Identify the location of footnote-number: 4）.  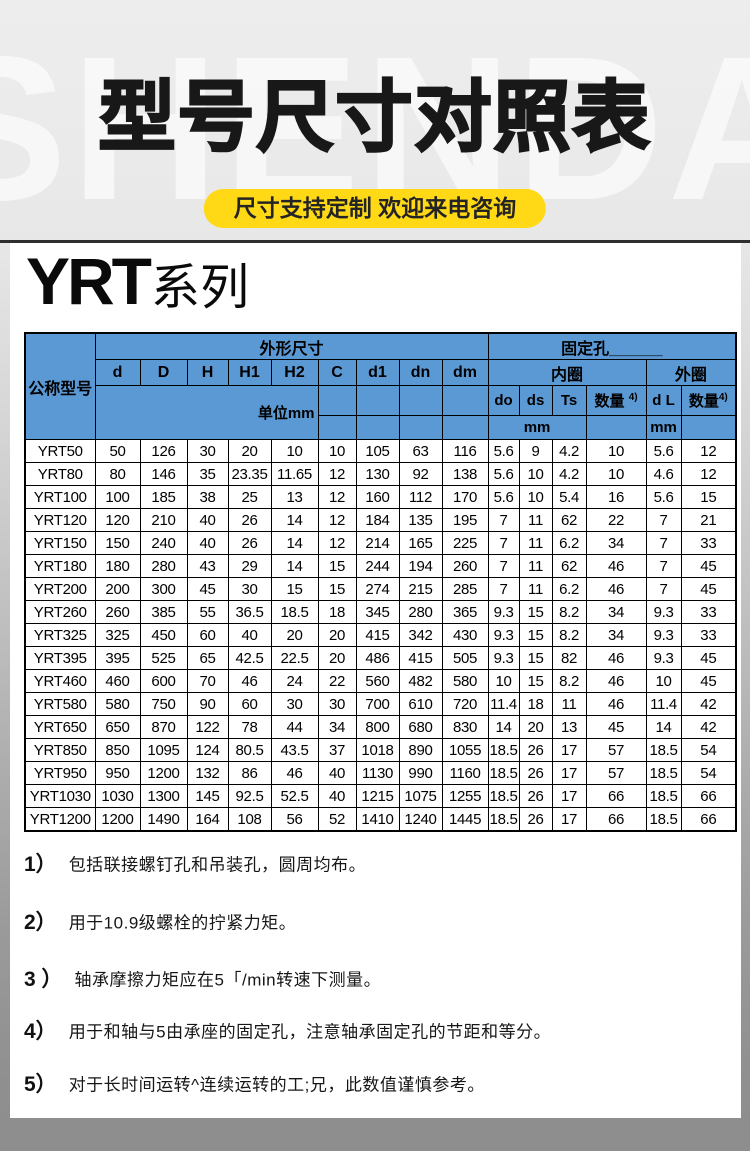
(40, 1031).